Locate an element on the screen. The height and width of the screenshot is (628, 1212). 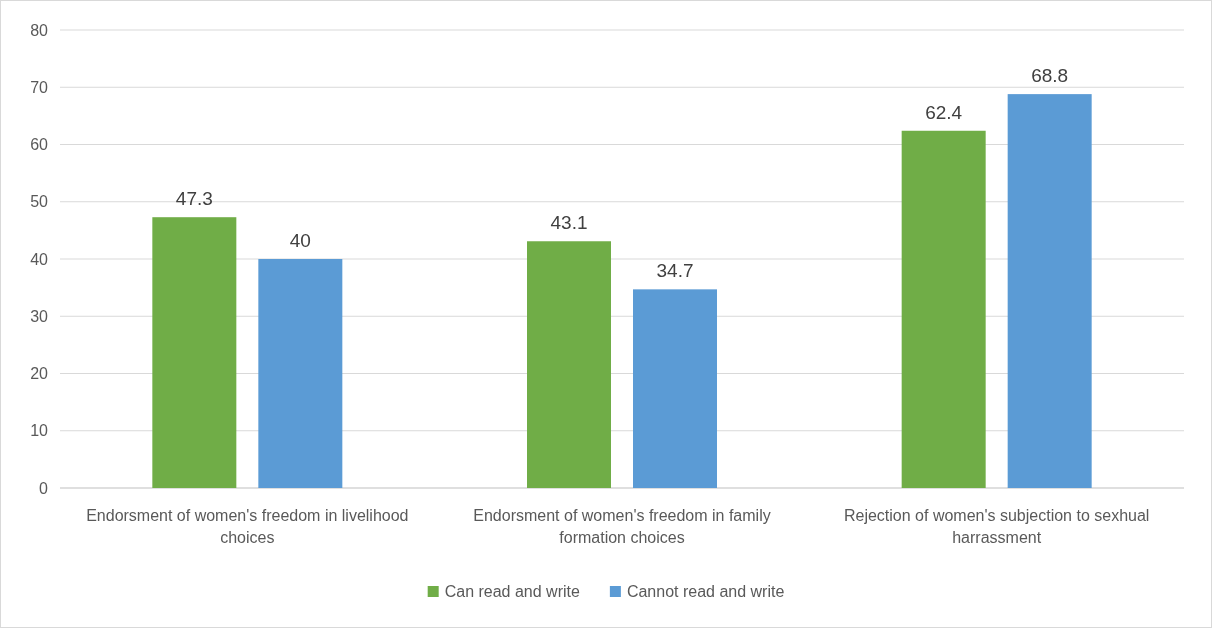
data-label: 43.1 is located at coordinates (569, 223).